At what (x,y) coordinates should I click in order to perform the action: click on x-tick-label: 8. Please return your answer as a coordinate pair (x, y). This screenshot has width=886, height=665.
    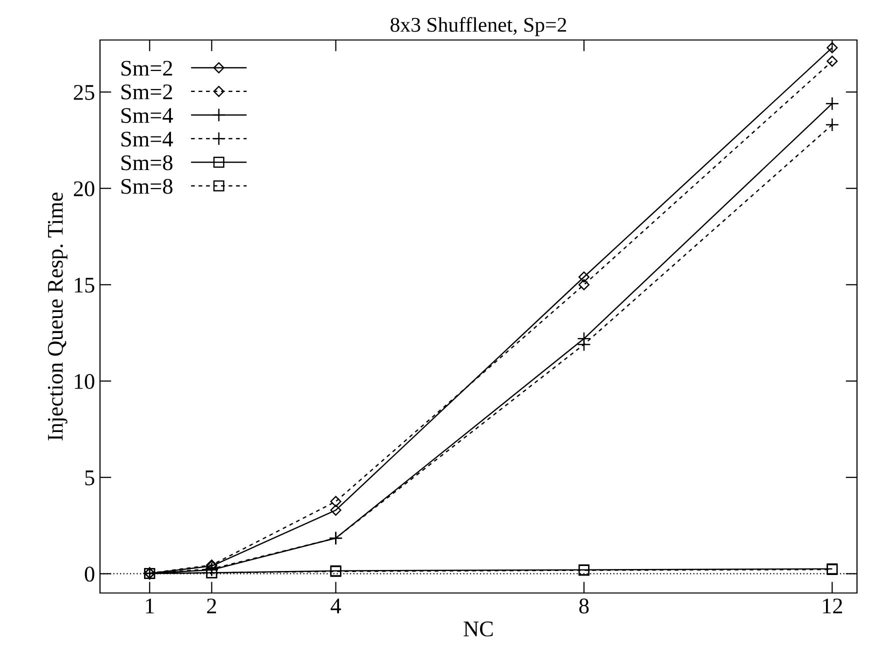
    Looking at the image, I should click on (584, 606).